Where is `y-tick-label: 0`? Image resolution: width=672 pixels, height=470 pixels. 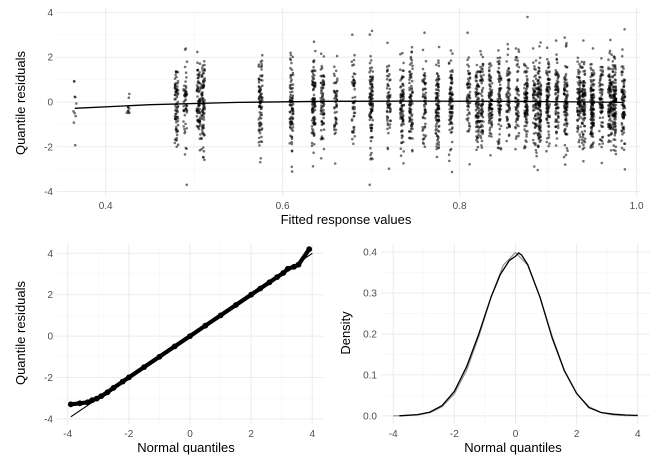
y-tick-label: 0 is located at coordinates (50, 103).